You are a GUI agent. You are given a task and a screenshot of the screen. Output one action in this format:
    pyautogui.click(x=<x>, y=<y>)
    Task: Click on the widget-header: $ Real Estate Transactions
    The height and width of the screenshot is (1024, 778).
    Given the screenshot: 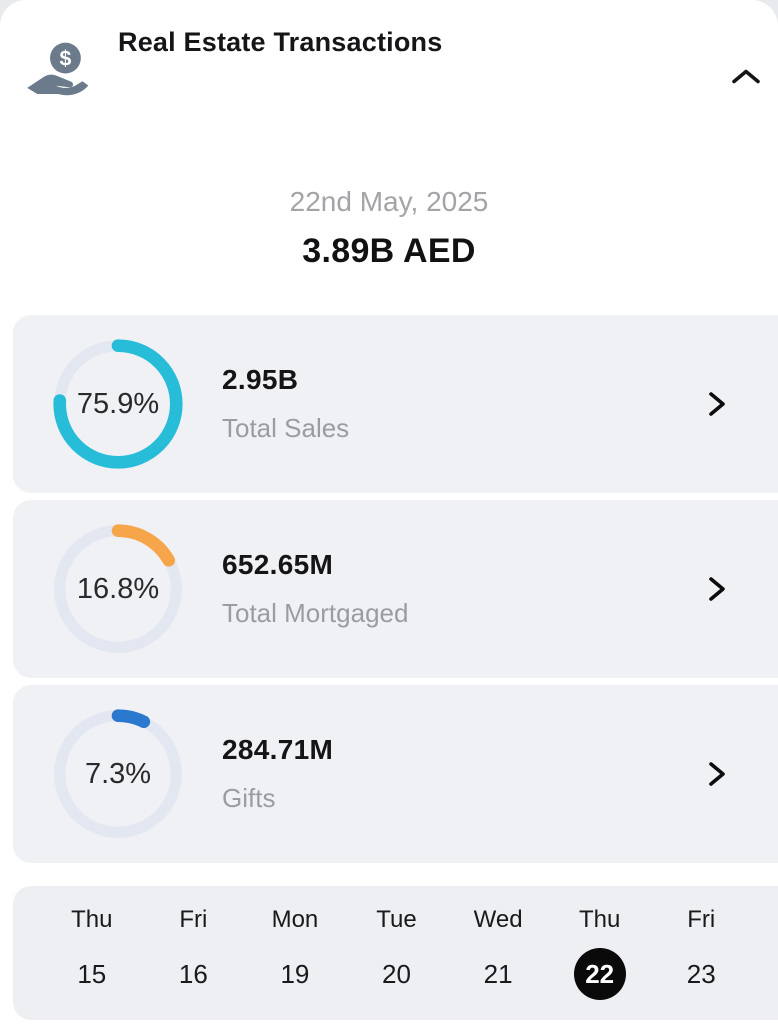 What is the action you would take?
    pyautogui.click(x=389, y=65)
    